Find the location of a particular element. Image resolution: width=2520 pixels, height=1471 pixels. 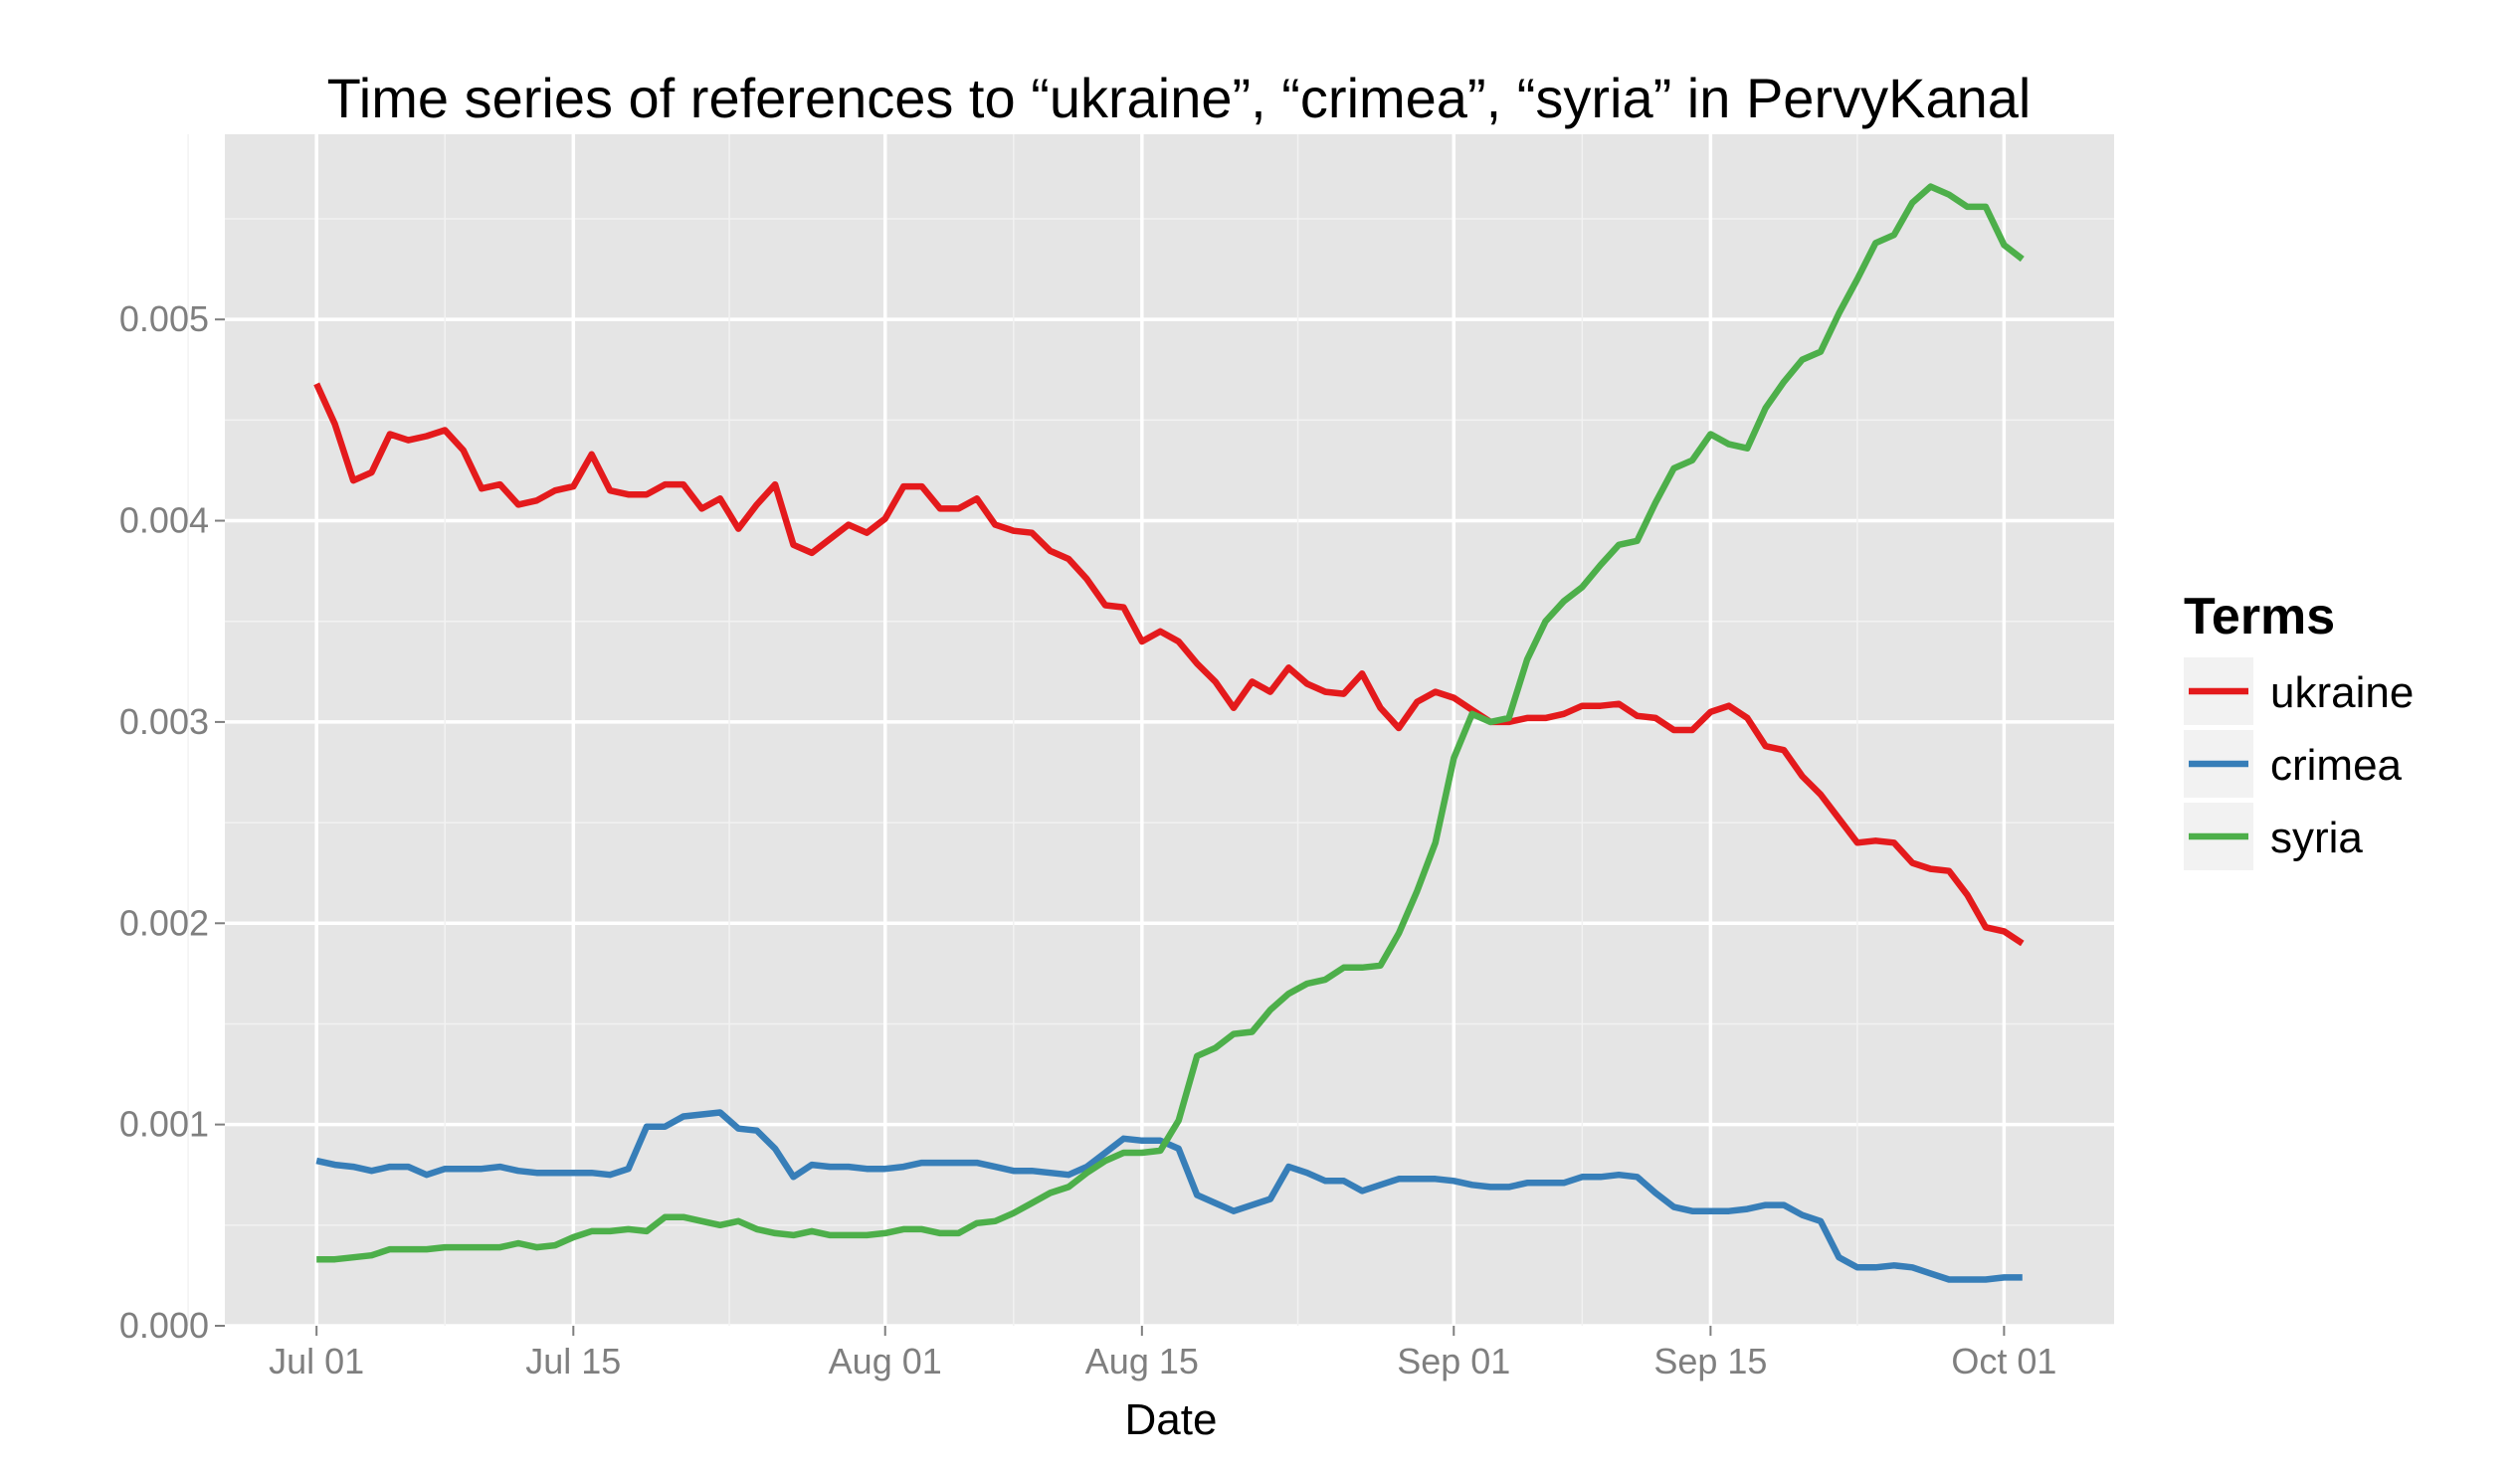

x-tick-label: Aug 15 is located at coordinates (1142, 1361).